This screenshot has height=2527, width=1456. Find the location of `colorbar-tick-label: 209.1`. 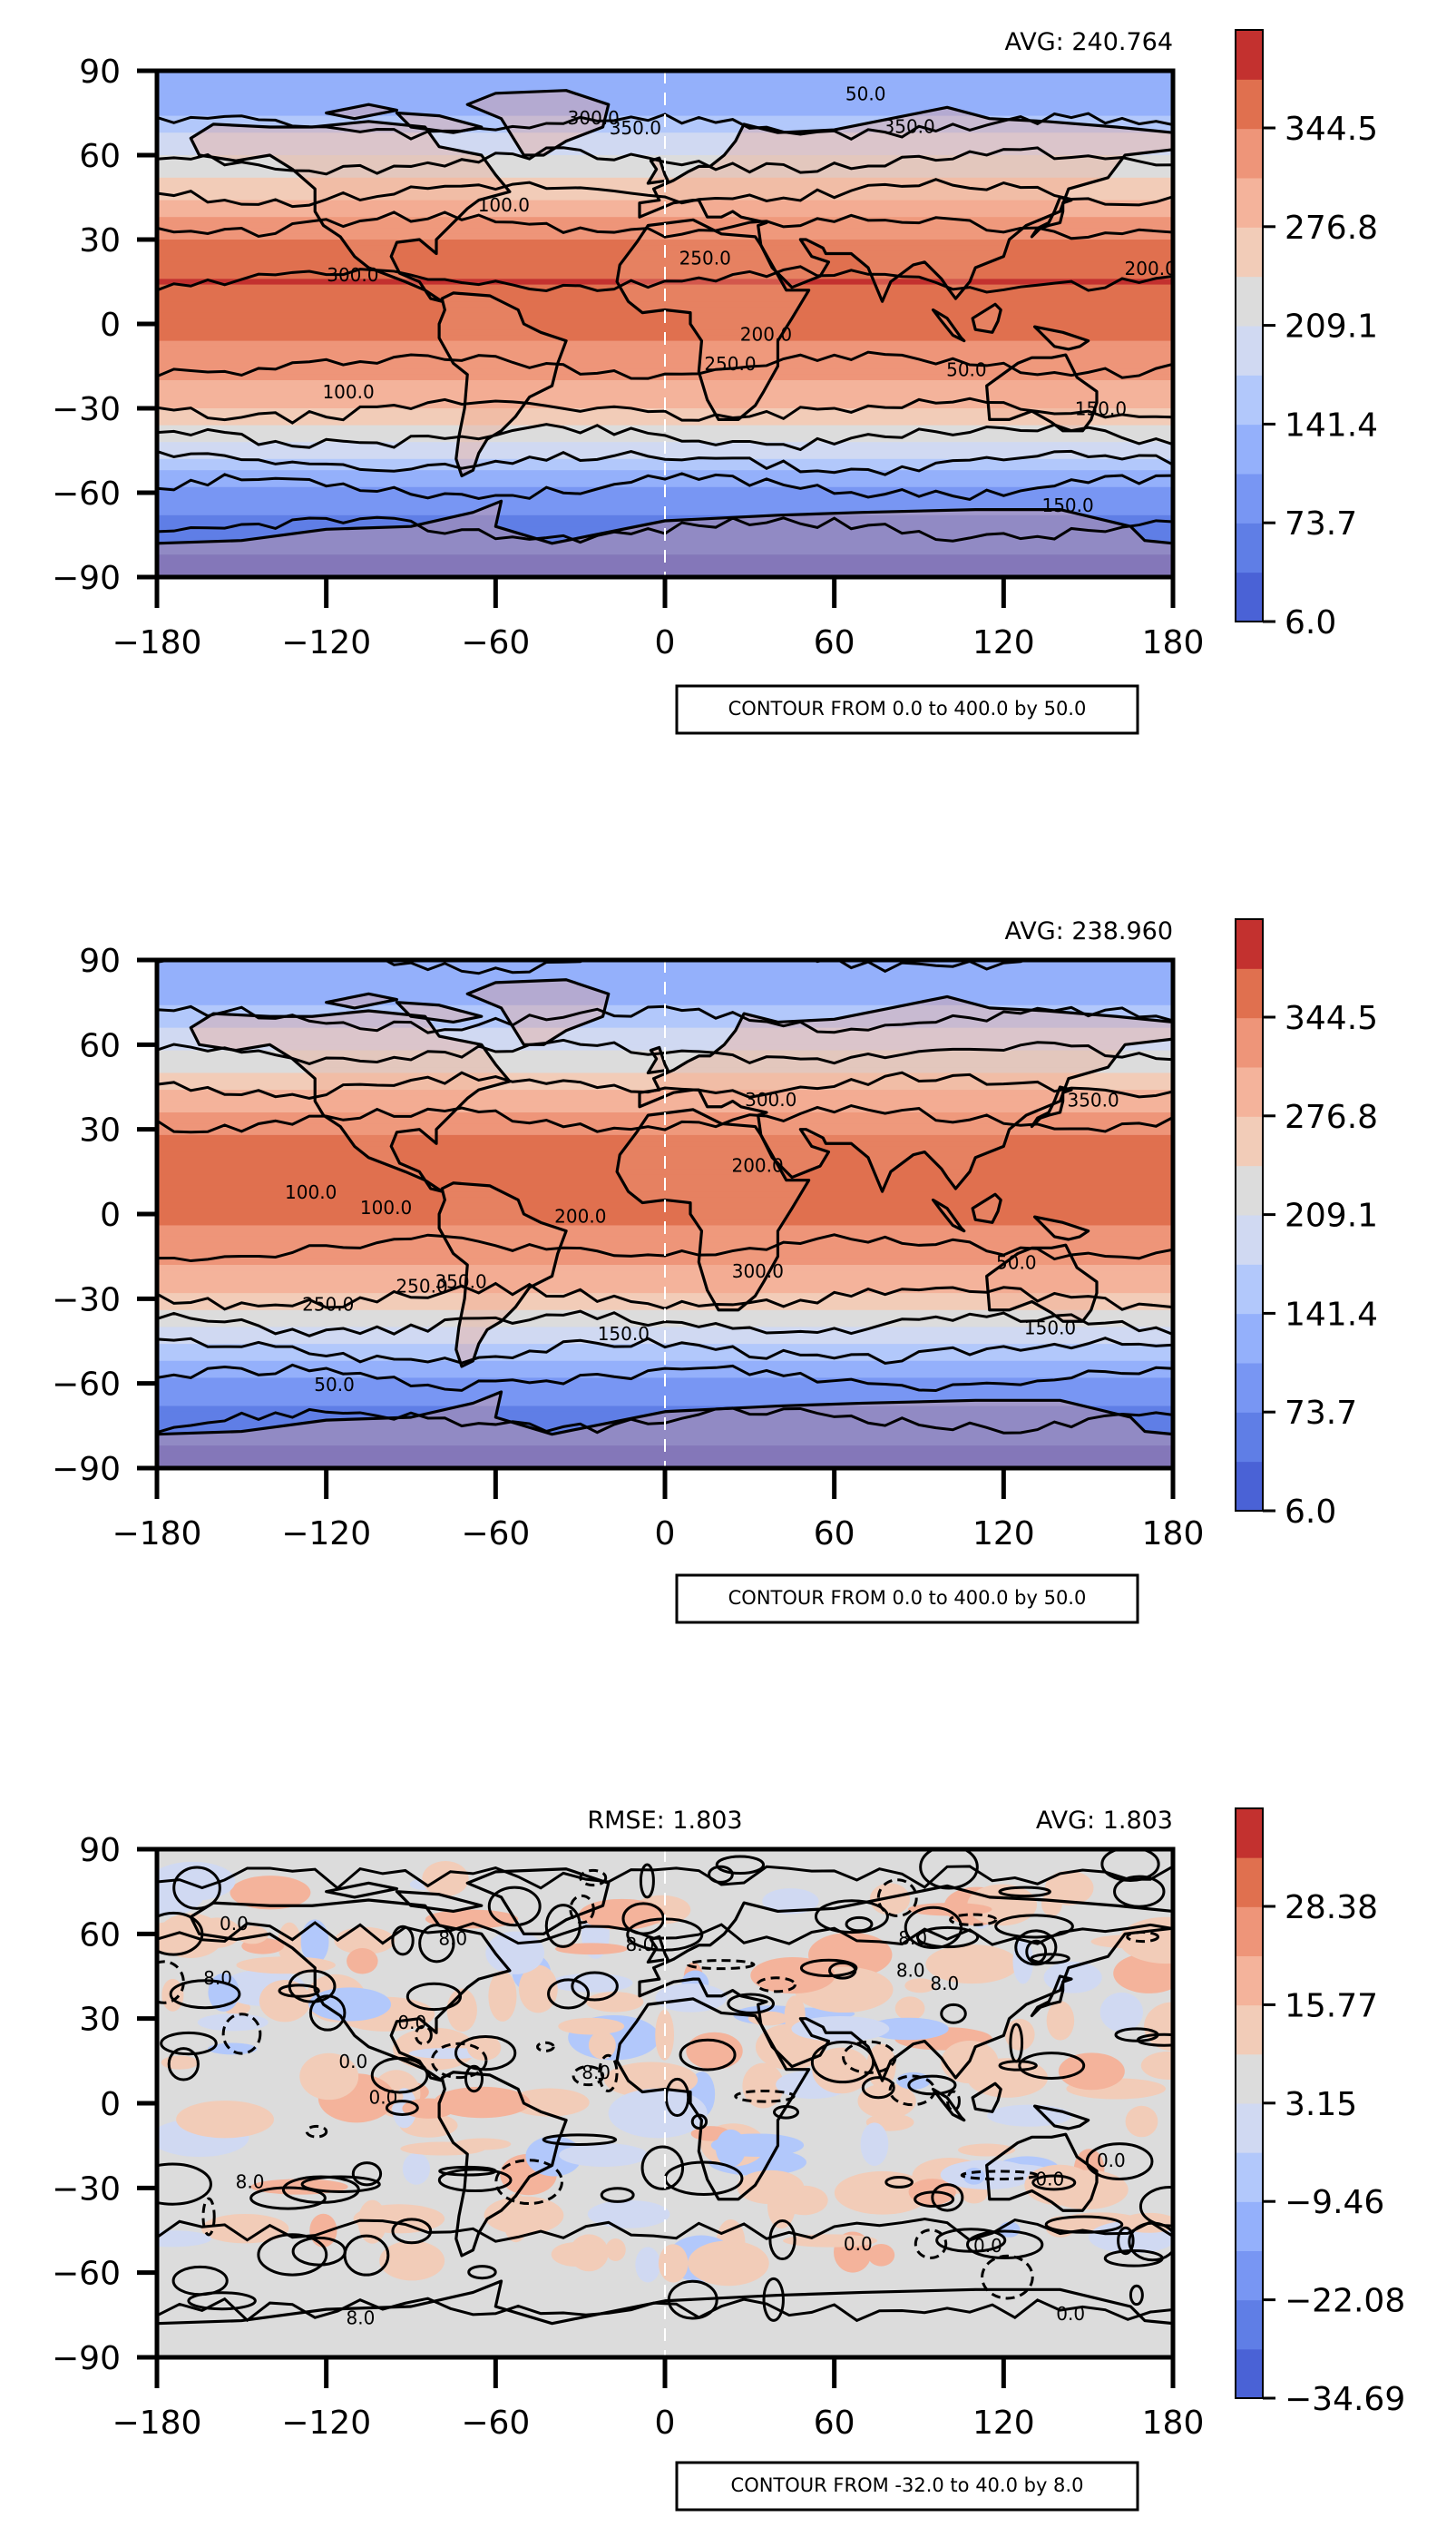

colorbar-tick-label: 209.1 is located at coordinates (1332, 327).